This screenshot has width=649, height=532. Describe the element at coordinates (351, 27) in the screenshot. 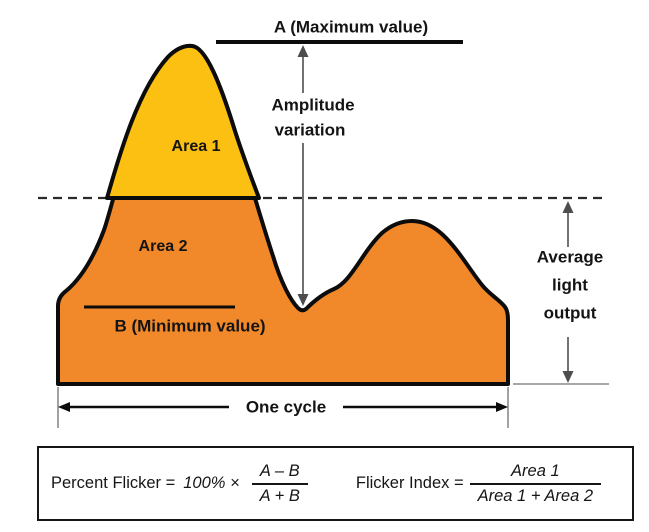

I see `max-value-label: A (Maximum value)` at that location.